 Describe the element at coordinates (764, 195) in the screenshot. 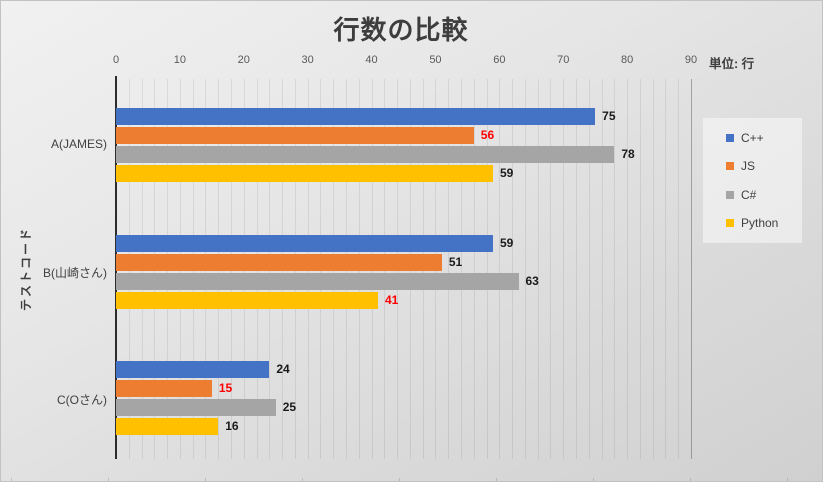

I see `legend-item-c: C#` at that location.